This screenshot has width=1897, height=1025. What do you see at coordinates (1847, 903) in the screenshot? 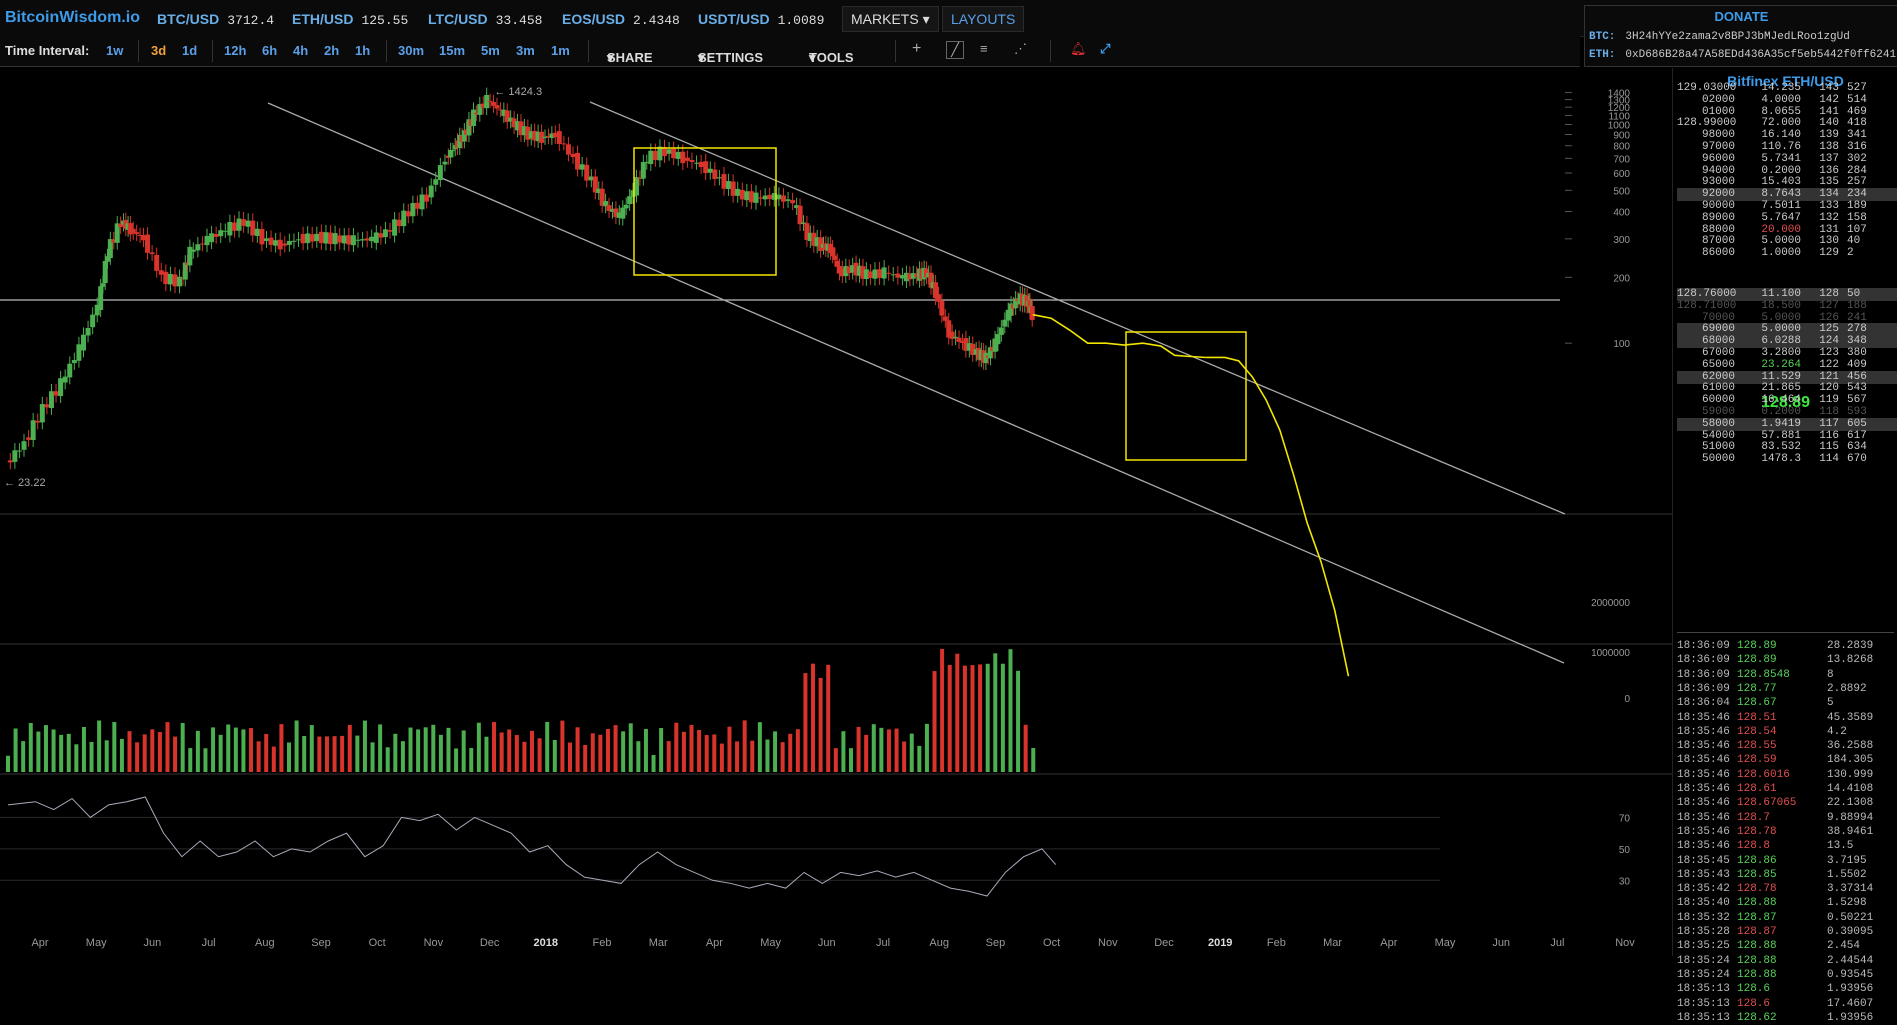
I see `trade-cell: 1.5298` at bounding box center [1847, 903].